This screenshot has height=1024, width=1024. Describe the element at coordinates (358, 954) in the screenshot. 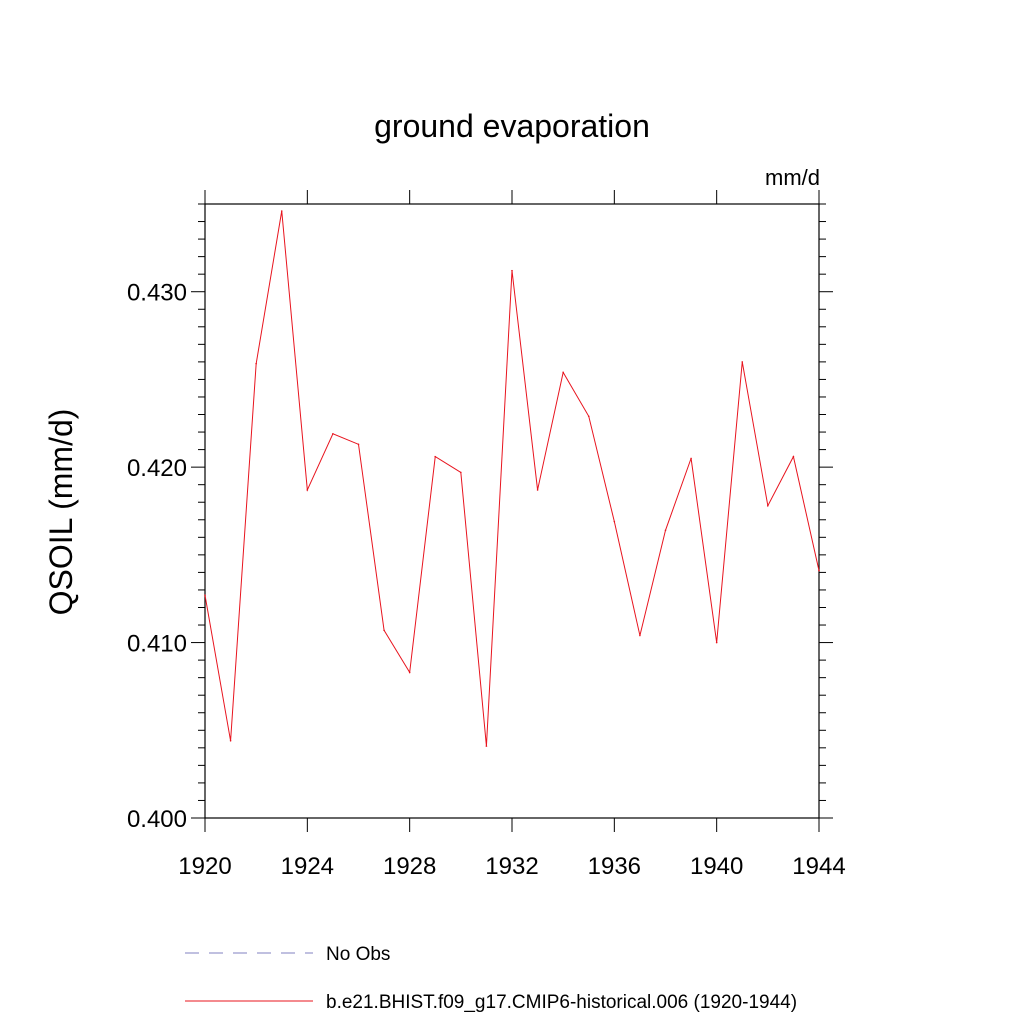

I see `legend-label-0: No Obs` at that location.